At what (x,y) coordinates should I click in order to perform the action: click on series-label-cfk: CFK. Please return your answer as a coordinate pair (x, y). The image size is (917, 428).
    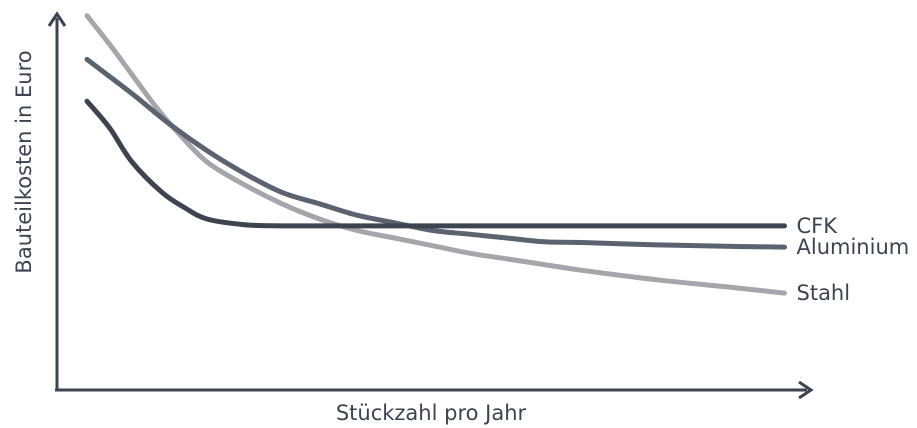
    Looking at the image, I should click on (818, 226).